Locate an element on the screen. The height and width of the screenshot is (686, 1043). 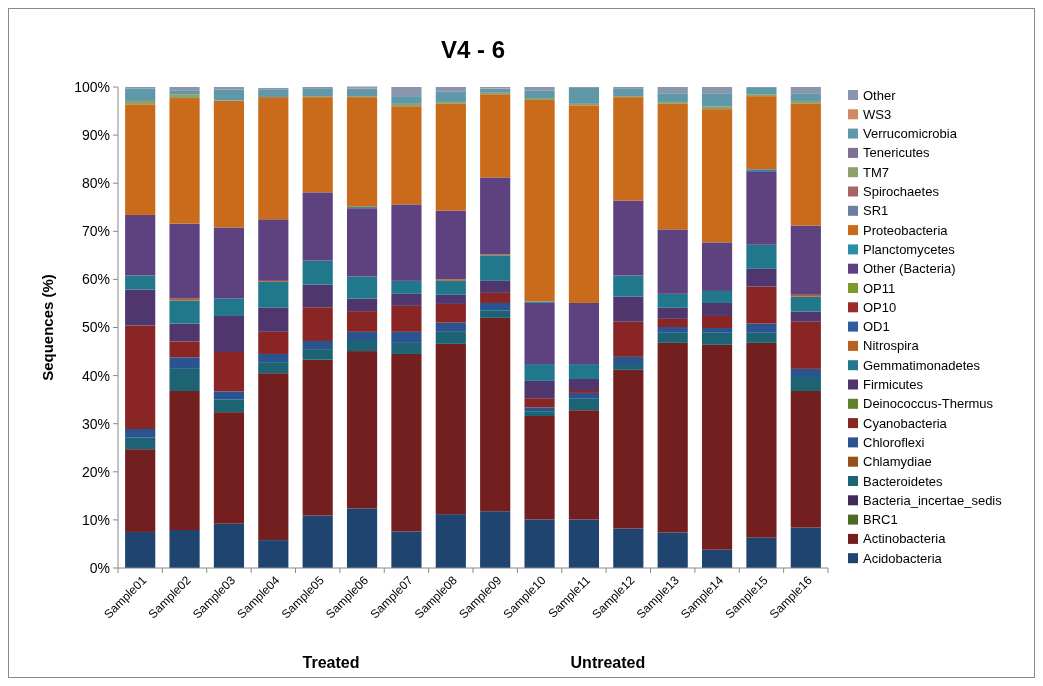
legend-label: Cyanobacteria is located at coordinates (905, 423).